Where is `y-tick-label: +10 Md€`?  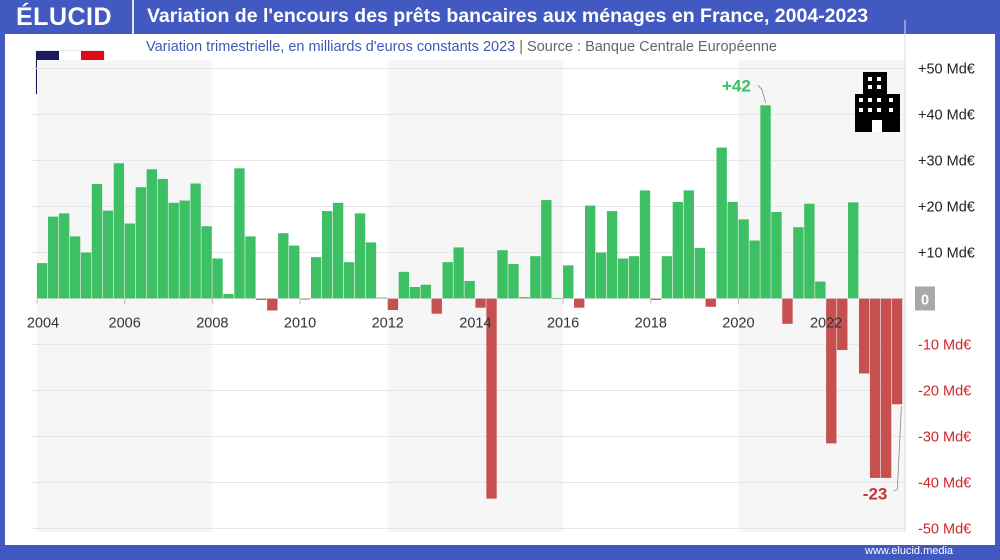 y-tick-label: +10 Md€ is located at coordinates (946, 254).